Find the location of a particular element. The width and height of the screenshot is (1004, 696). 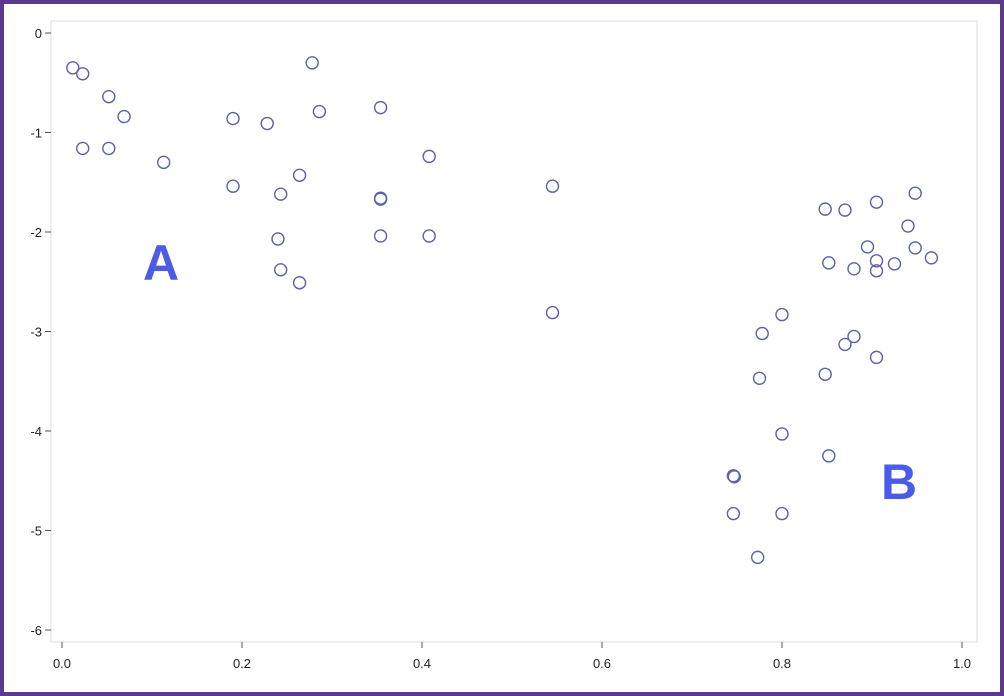

x-tick-label: 0.0 is located at coordinates (62, 663).